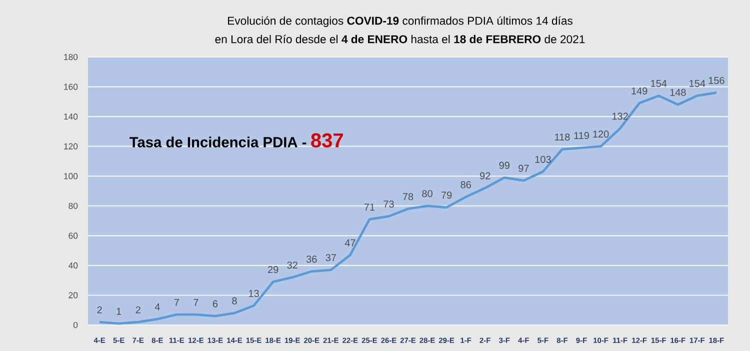 This screenshot has width=750, height=351. I want to click on data-label: 36, so click(311, 259).